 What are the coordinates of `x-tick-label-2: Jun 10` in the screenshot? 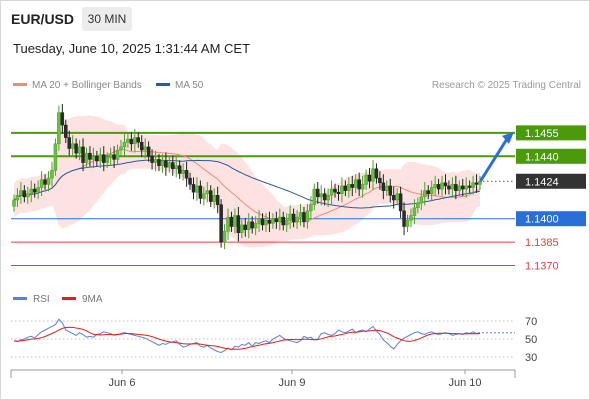 It's located at (464, 383).